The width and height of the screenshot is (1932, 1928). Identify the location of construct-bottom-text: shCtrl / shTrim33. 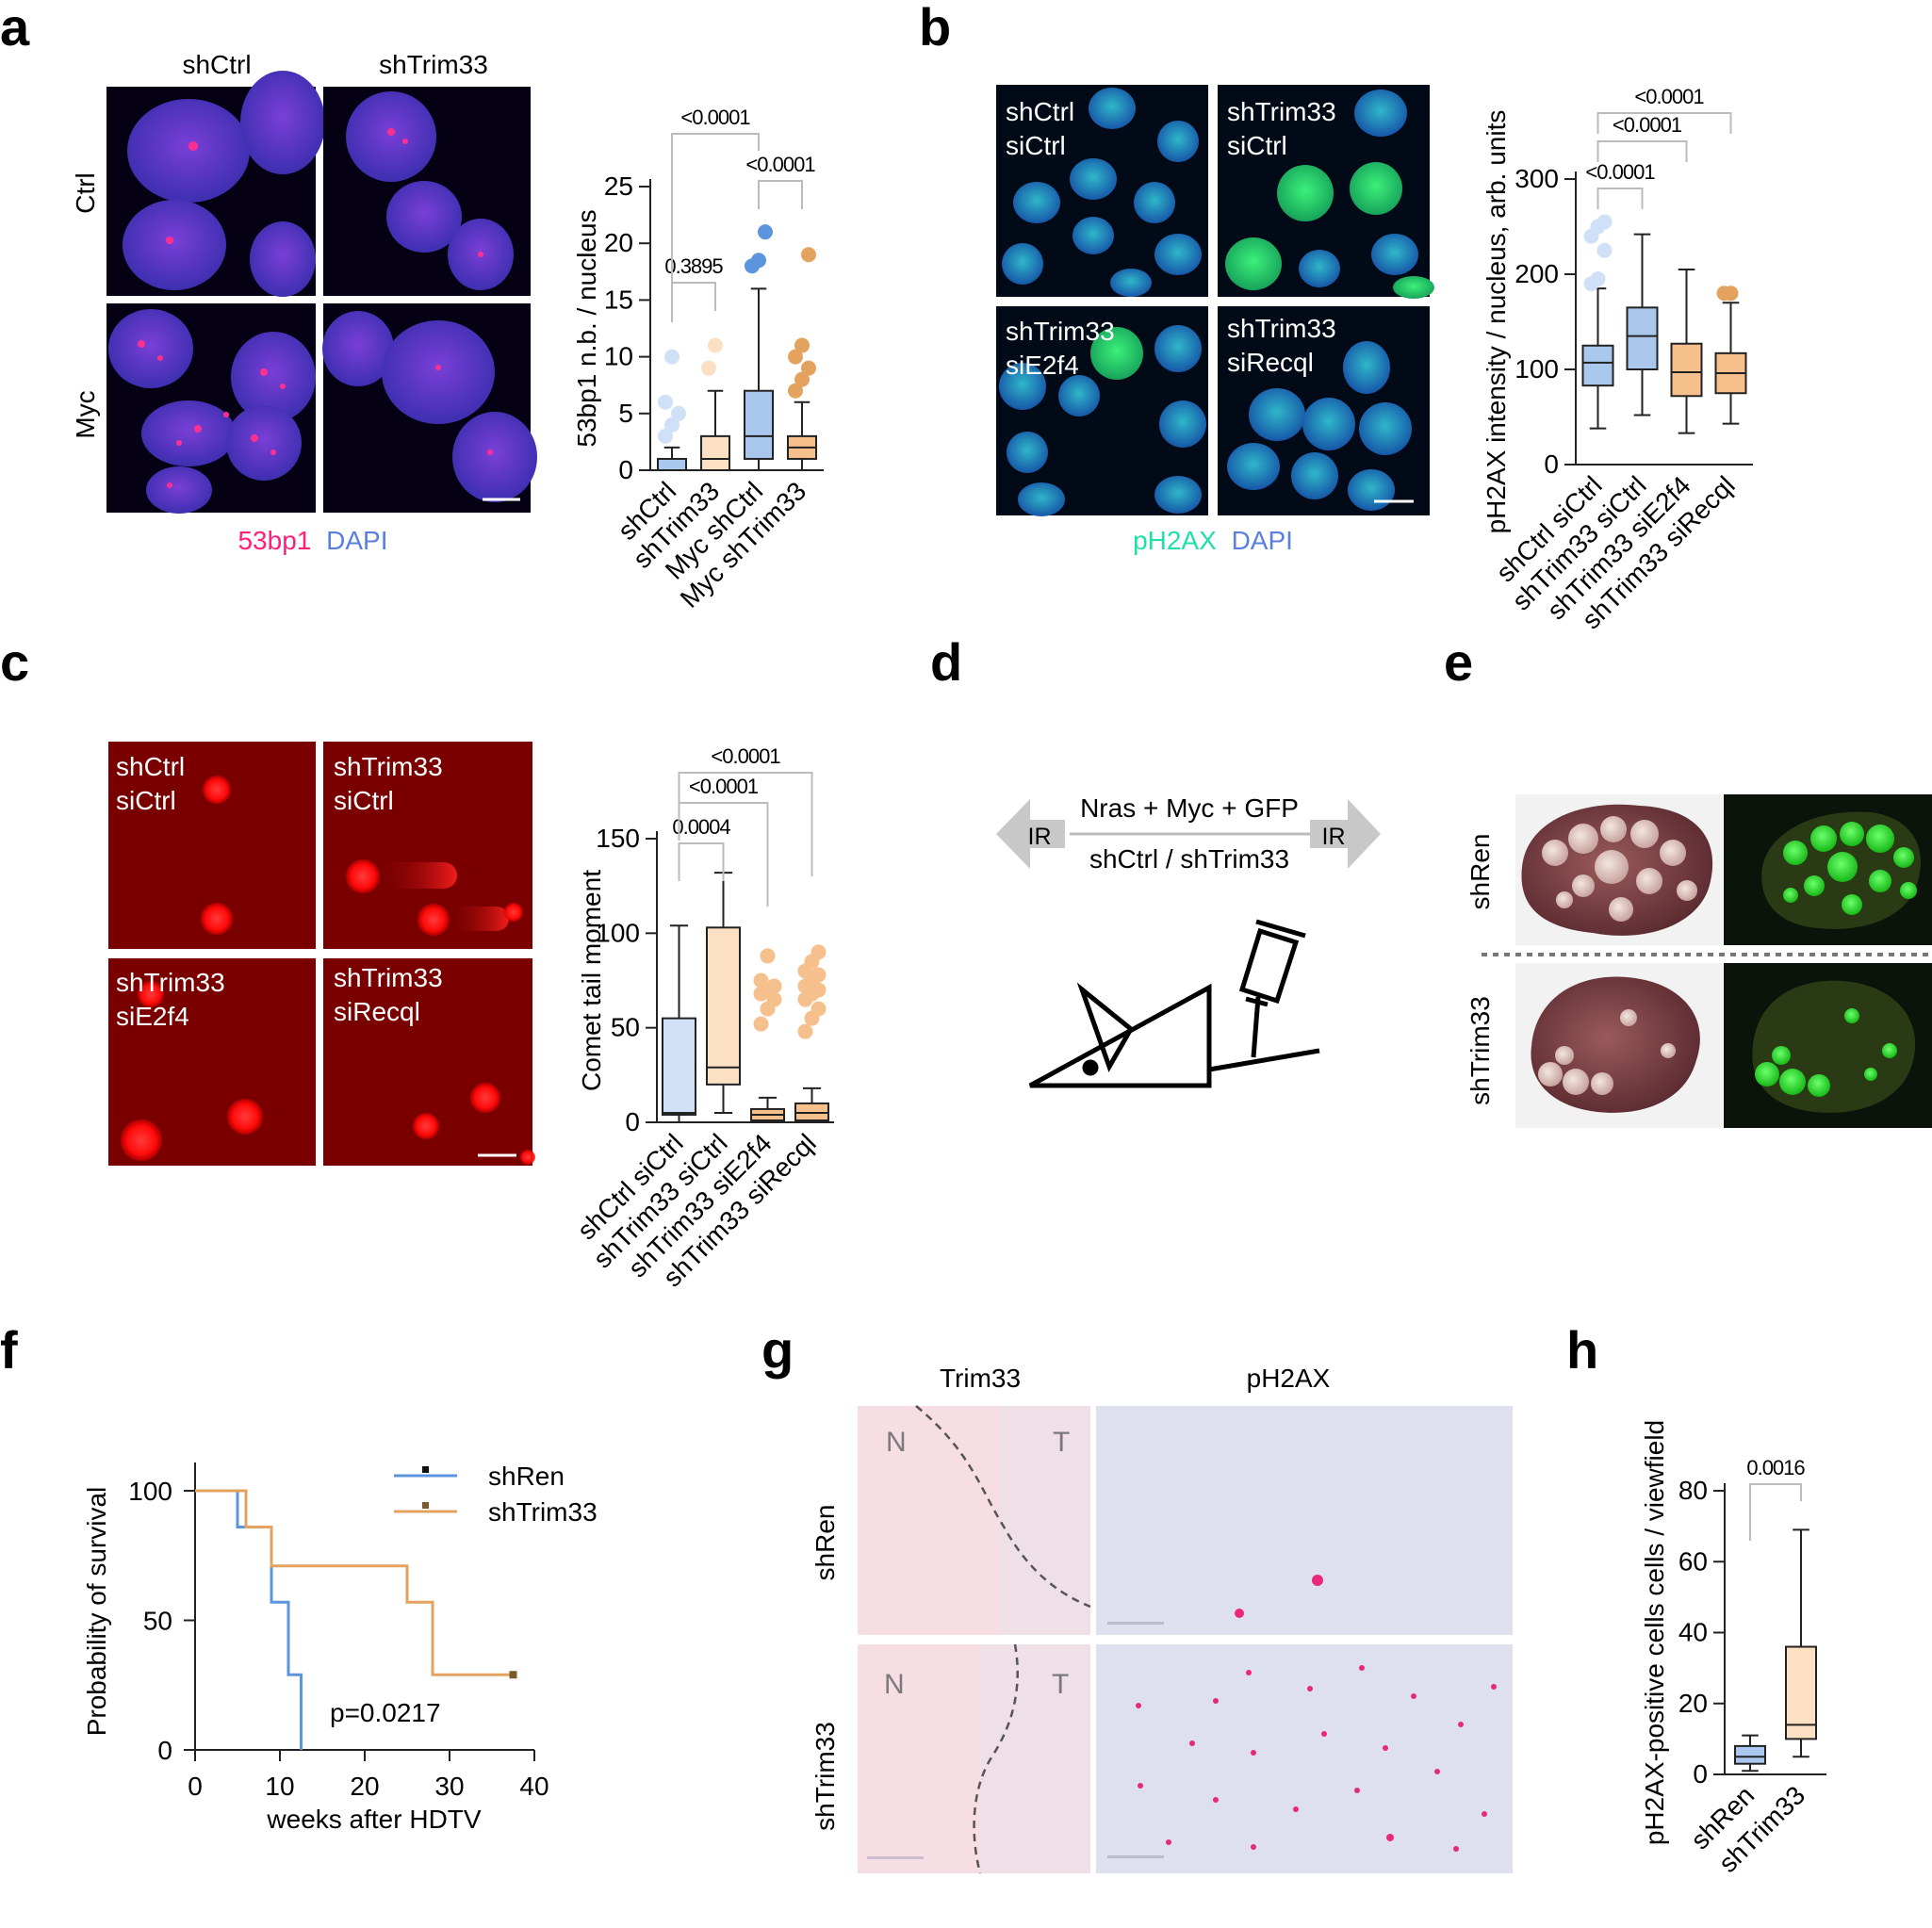
(1189, 859).